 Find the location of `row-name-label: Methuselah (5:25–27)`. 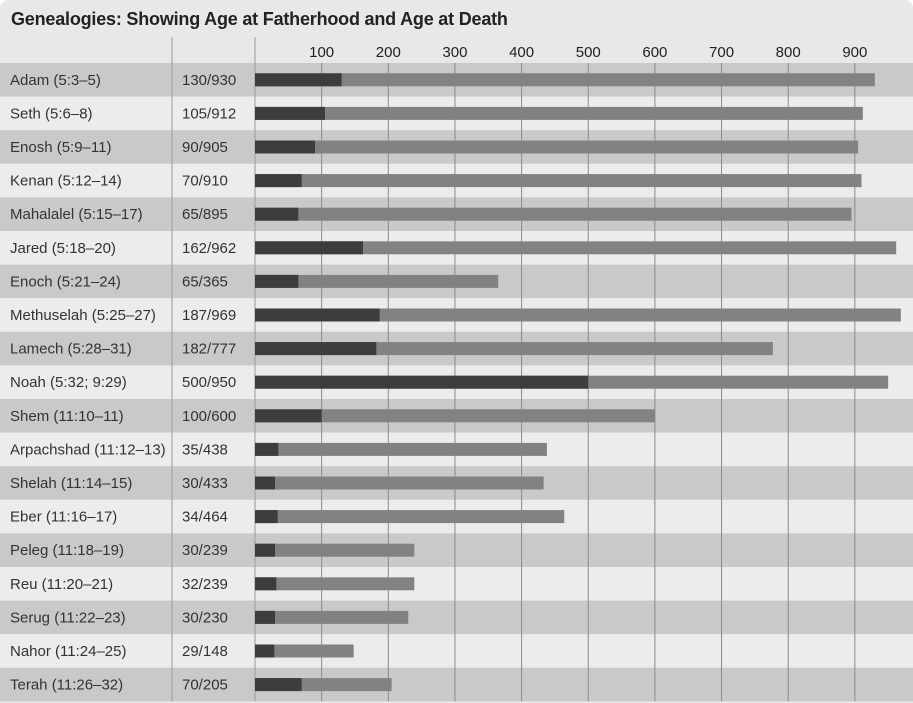

row-name-label: Methuselah (5:25–27) is located at coordinates (83, 315).